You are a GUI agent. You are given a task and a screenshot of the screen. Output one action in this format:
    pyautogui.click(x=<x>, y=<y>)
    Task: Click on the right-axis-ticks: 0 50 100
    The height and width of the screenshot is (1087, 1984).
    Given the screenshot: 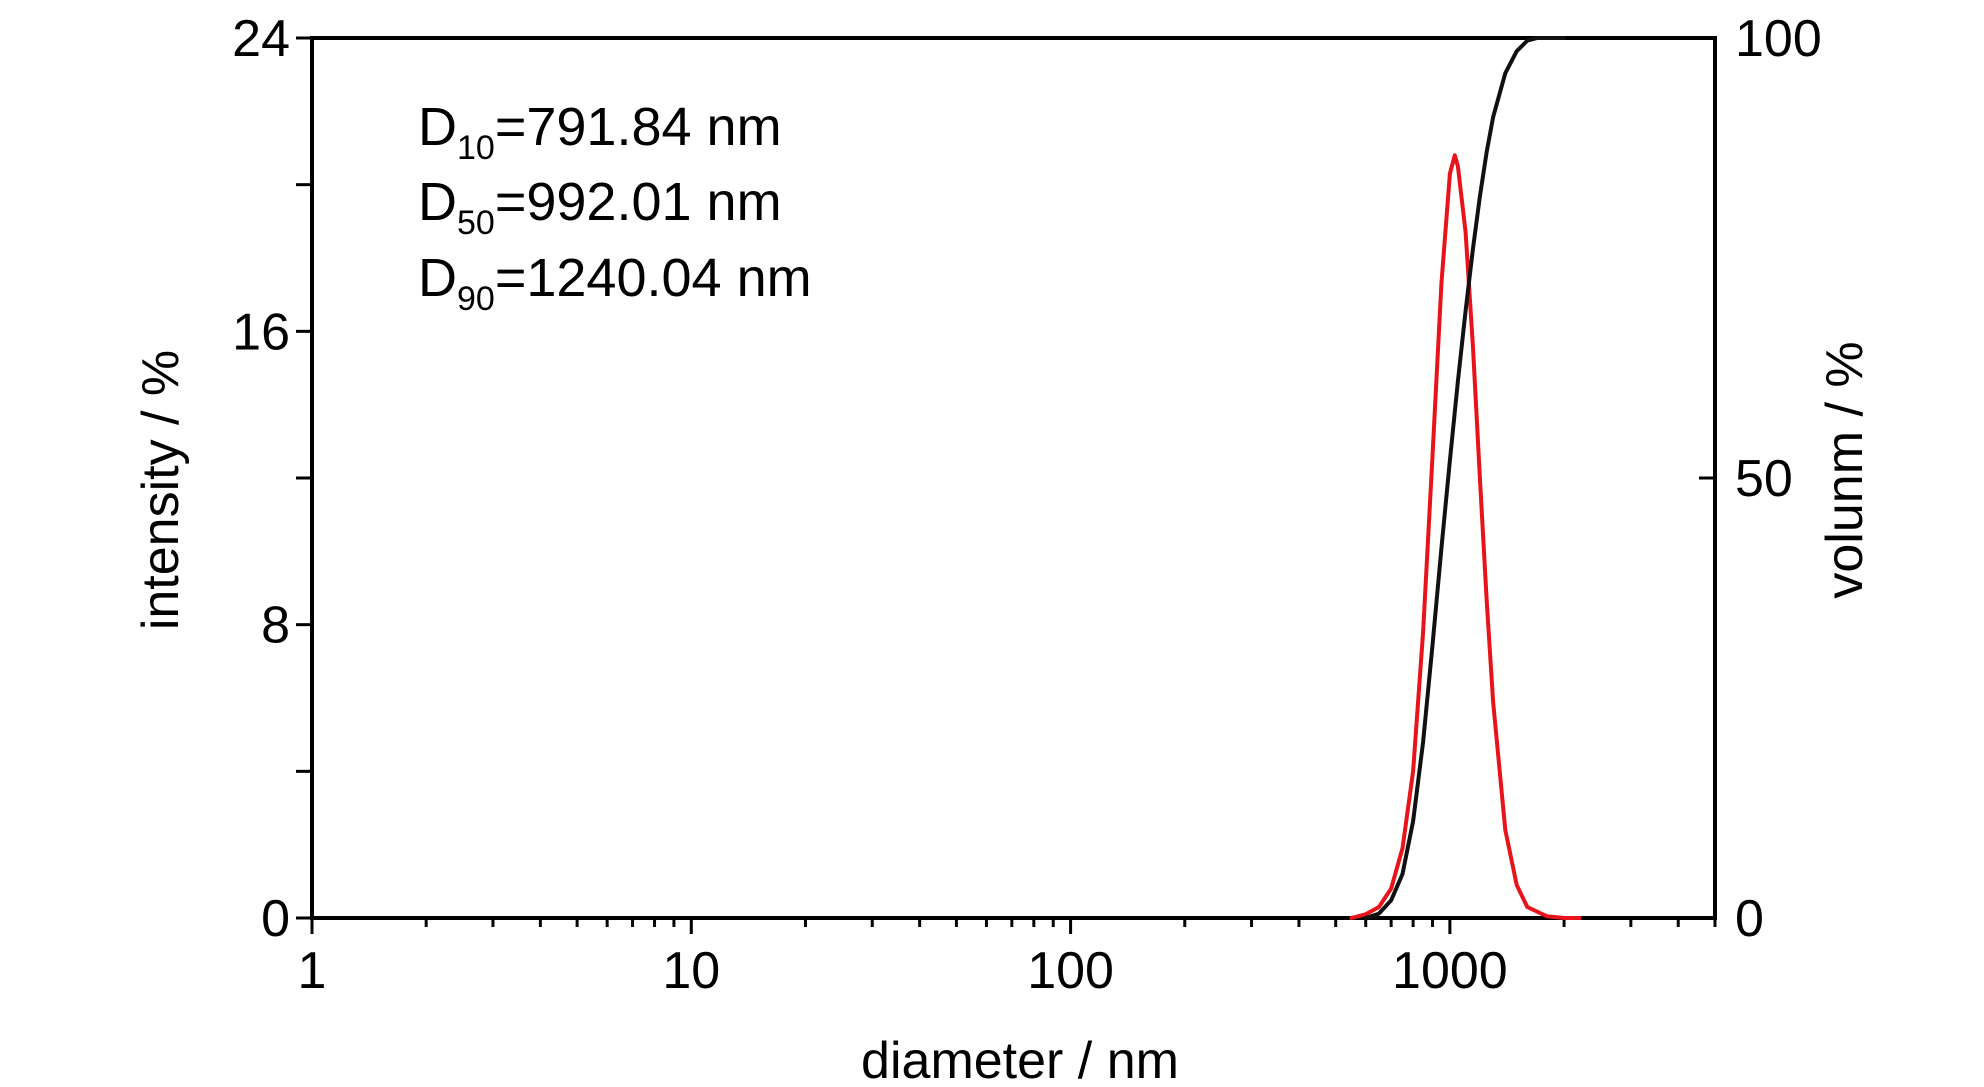 What is the action you would take?
    pyautogui.click(x=1760, y=479)
    